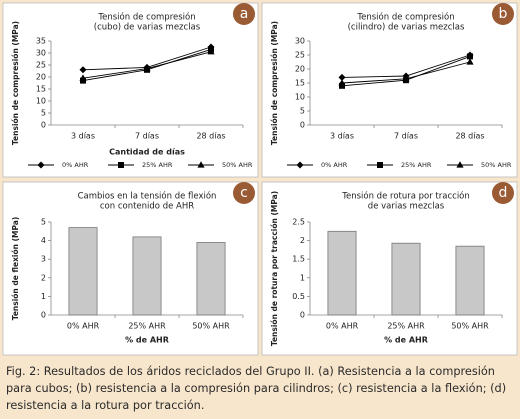 The height and width of the screenshot is (419, 520). Describe the element at coordinates (406, 28) in the screenshot. I see `chart-title: (cilindro) de varias mezclas` at that location.